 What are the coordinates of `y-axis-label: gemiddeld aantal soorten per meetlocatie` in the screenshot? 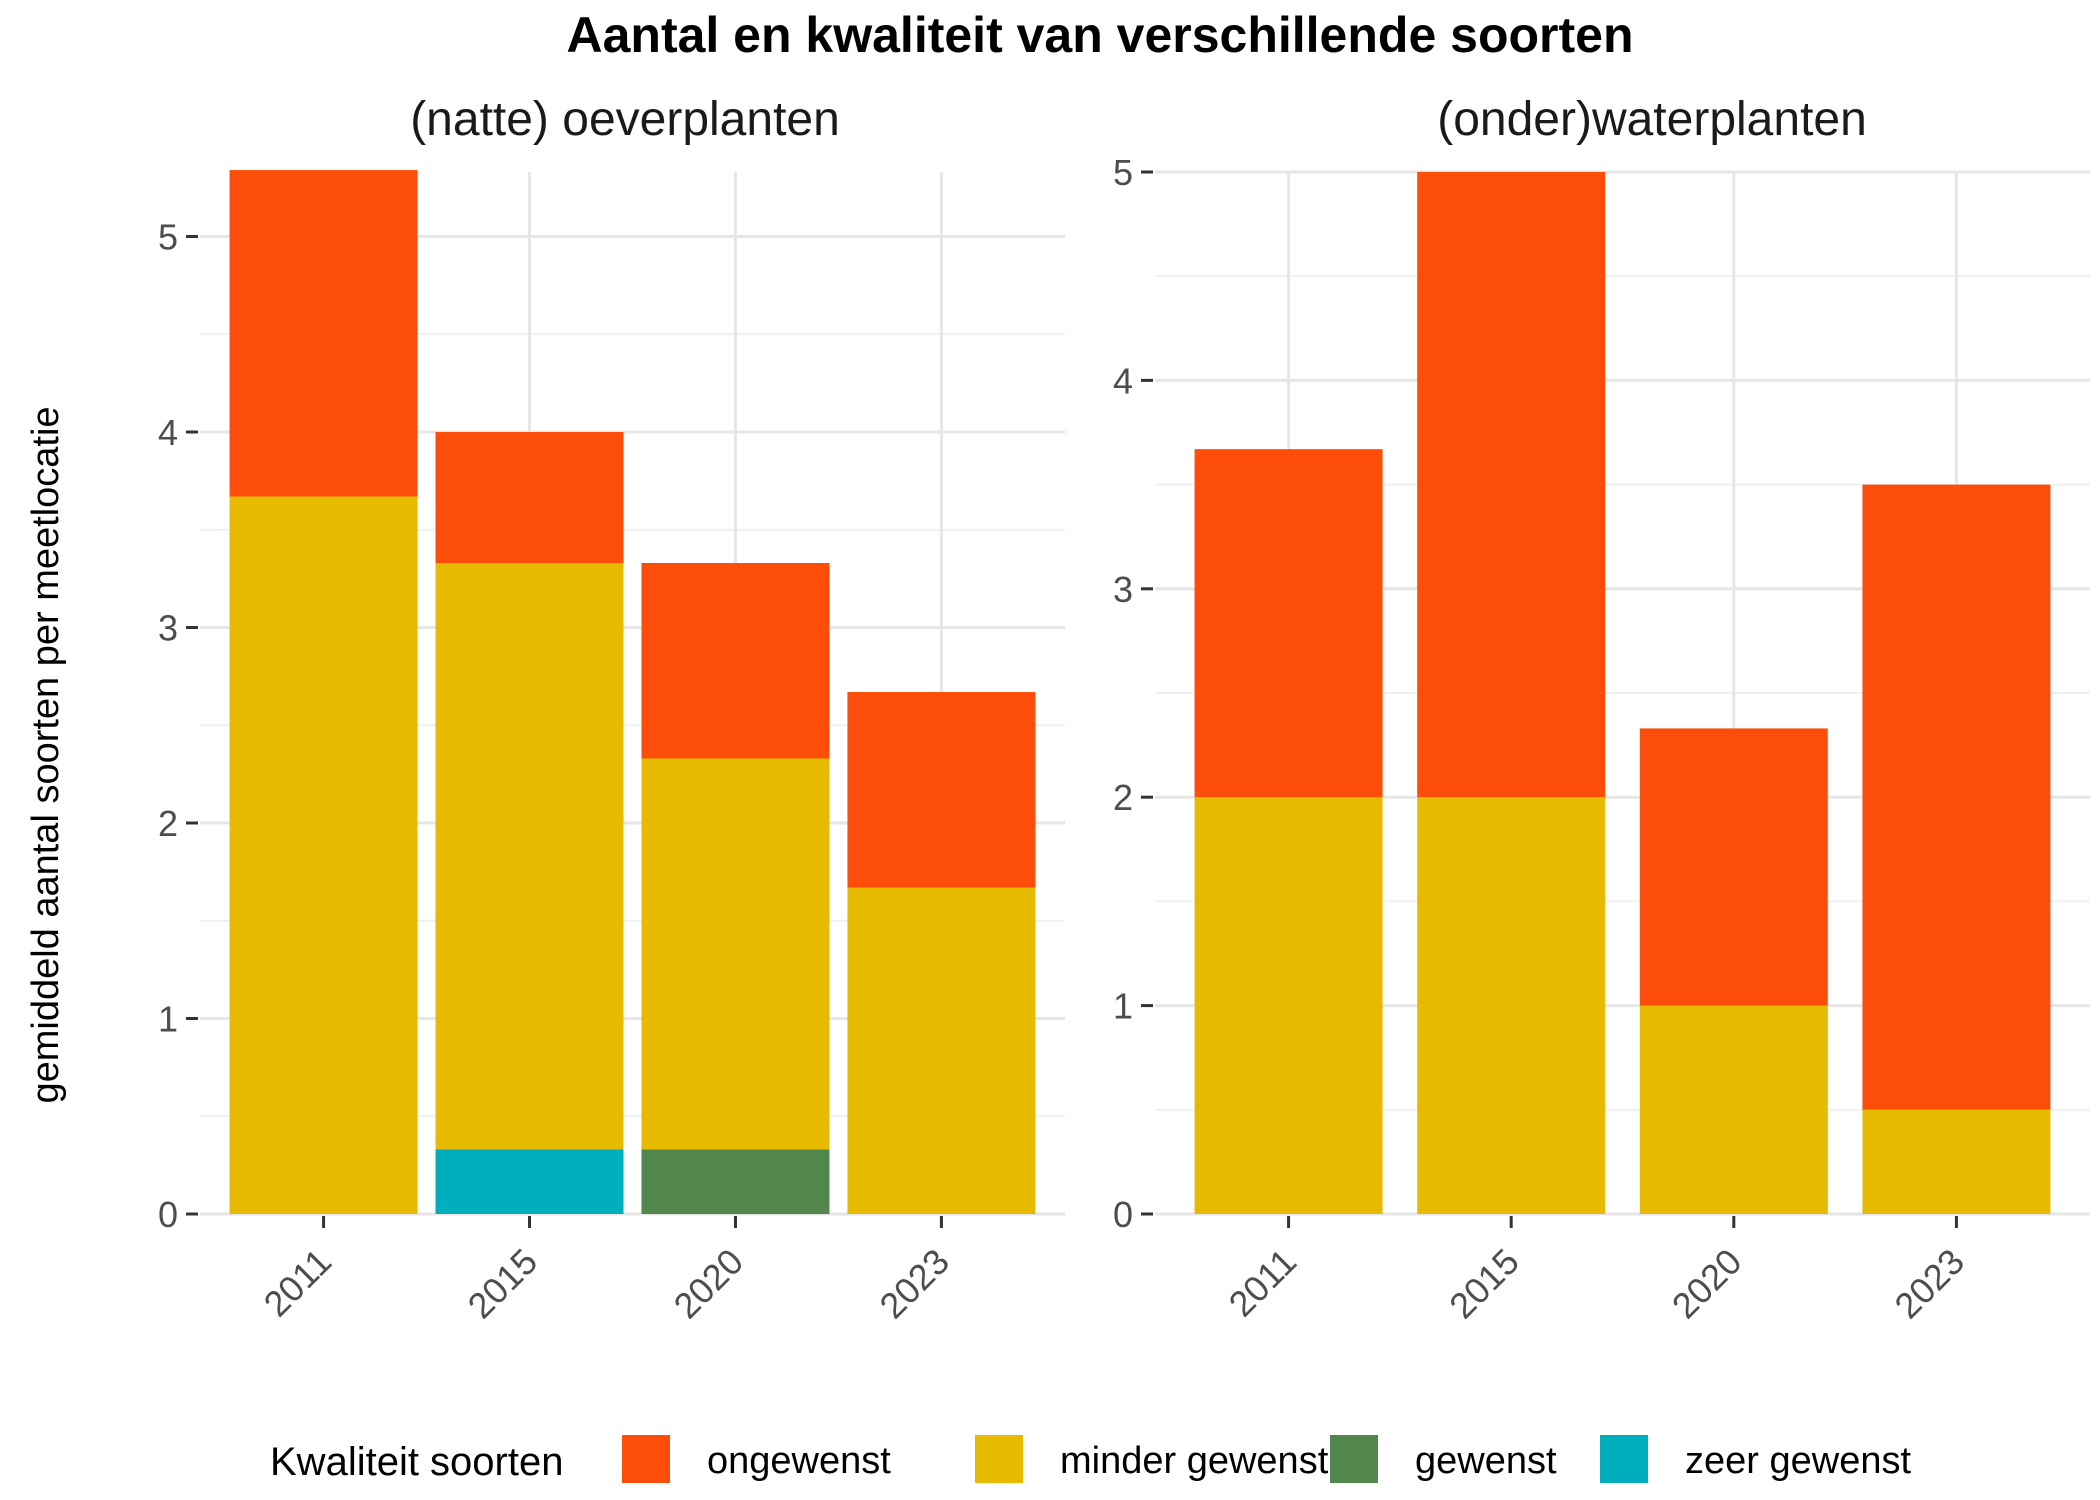 It's located at (46, 754).